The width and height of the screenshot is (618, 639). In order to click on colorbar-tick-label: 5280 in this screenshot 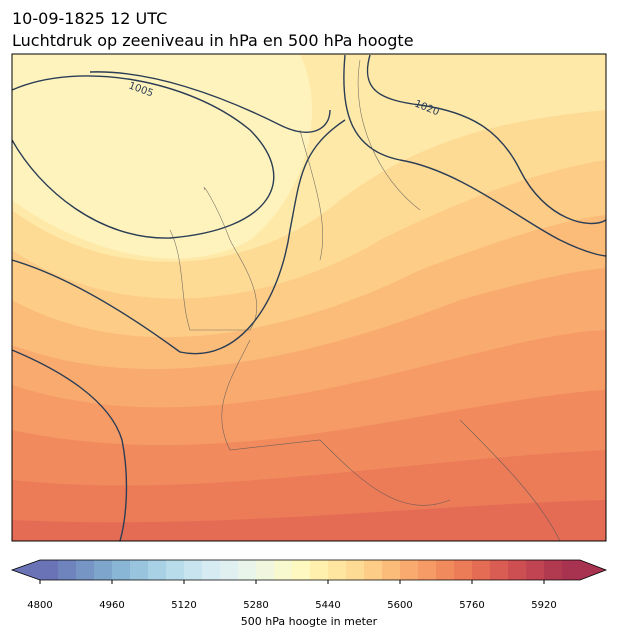, I will do `click(255, 605)`.